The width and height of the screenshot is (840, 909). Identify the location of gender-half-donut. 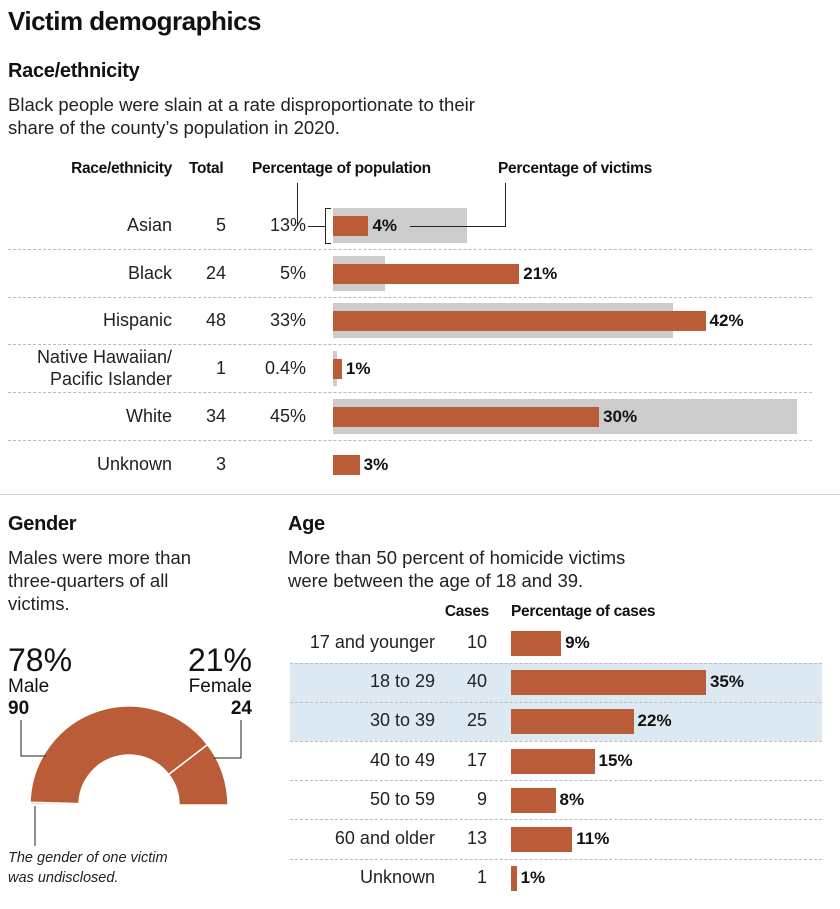
(131, 775).